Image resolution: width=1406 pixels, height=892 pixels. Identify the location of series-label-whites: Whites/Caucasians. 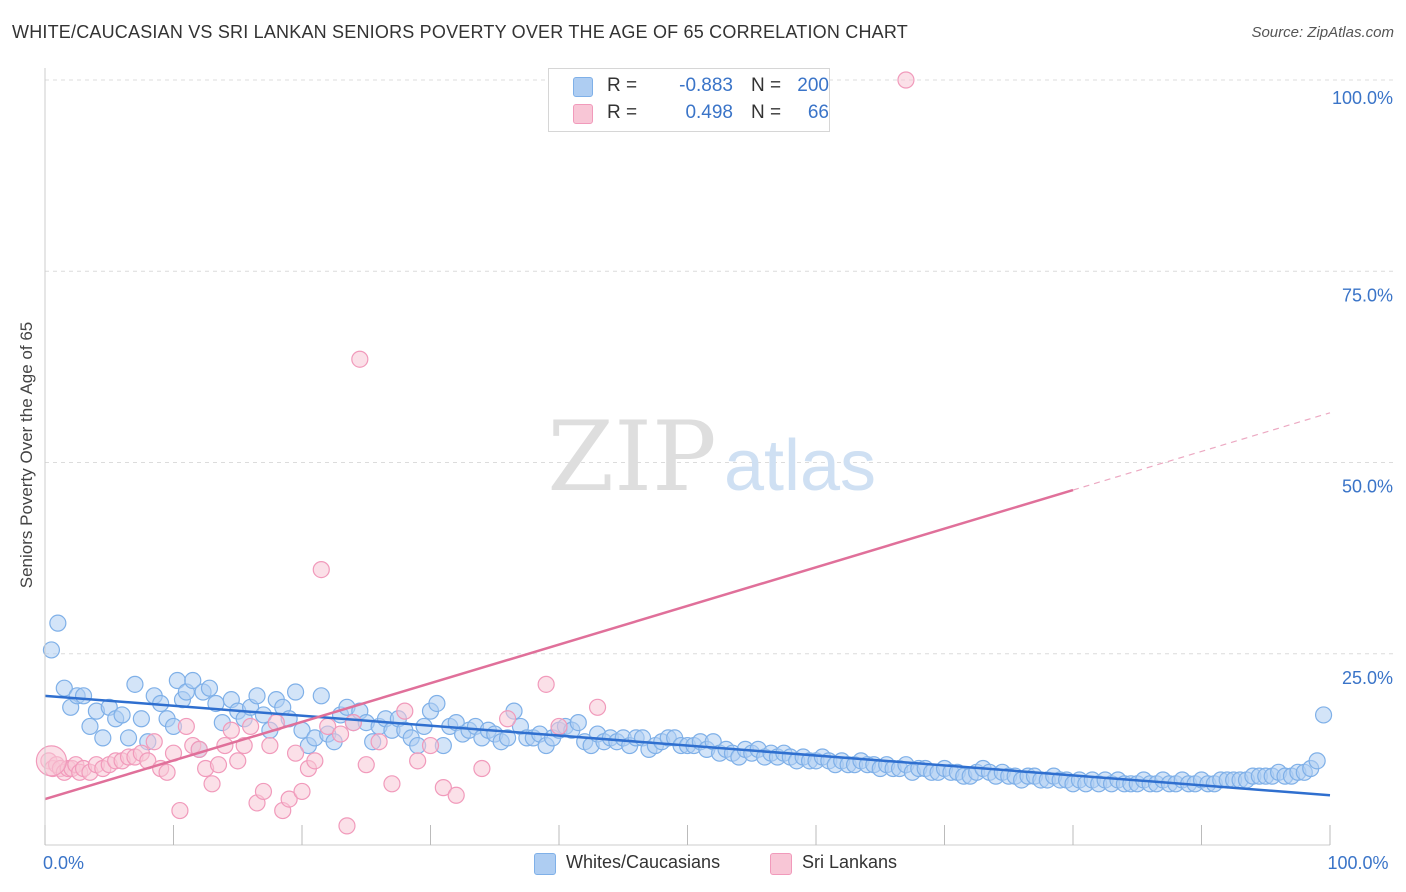
(643, 862).